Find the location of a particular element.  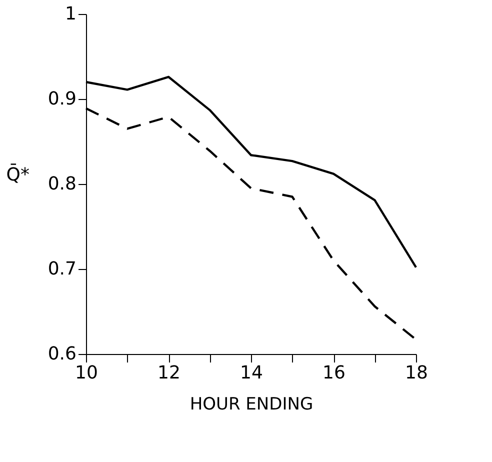

y-tick-label: 1 is located at coordinates (70, 14).